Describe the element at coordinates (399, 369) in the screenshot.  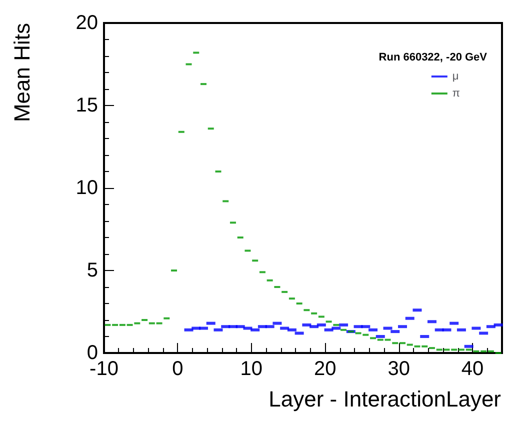
I see `x-tick-label: 30` at that location.